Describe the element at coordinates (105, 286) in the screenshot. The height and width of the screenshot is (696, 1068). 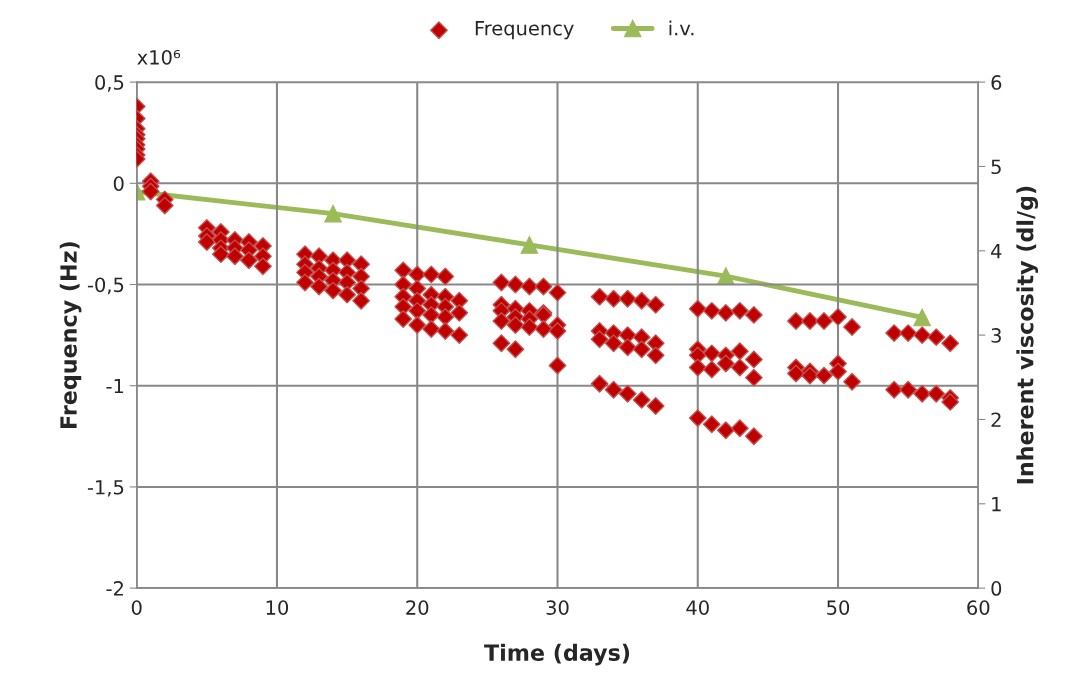
I see `y-tick-label: -0,5` at that location.